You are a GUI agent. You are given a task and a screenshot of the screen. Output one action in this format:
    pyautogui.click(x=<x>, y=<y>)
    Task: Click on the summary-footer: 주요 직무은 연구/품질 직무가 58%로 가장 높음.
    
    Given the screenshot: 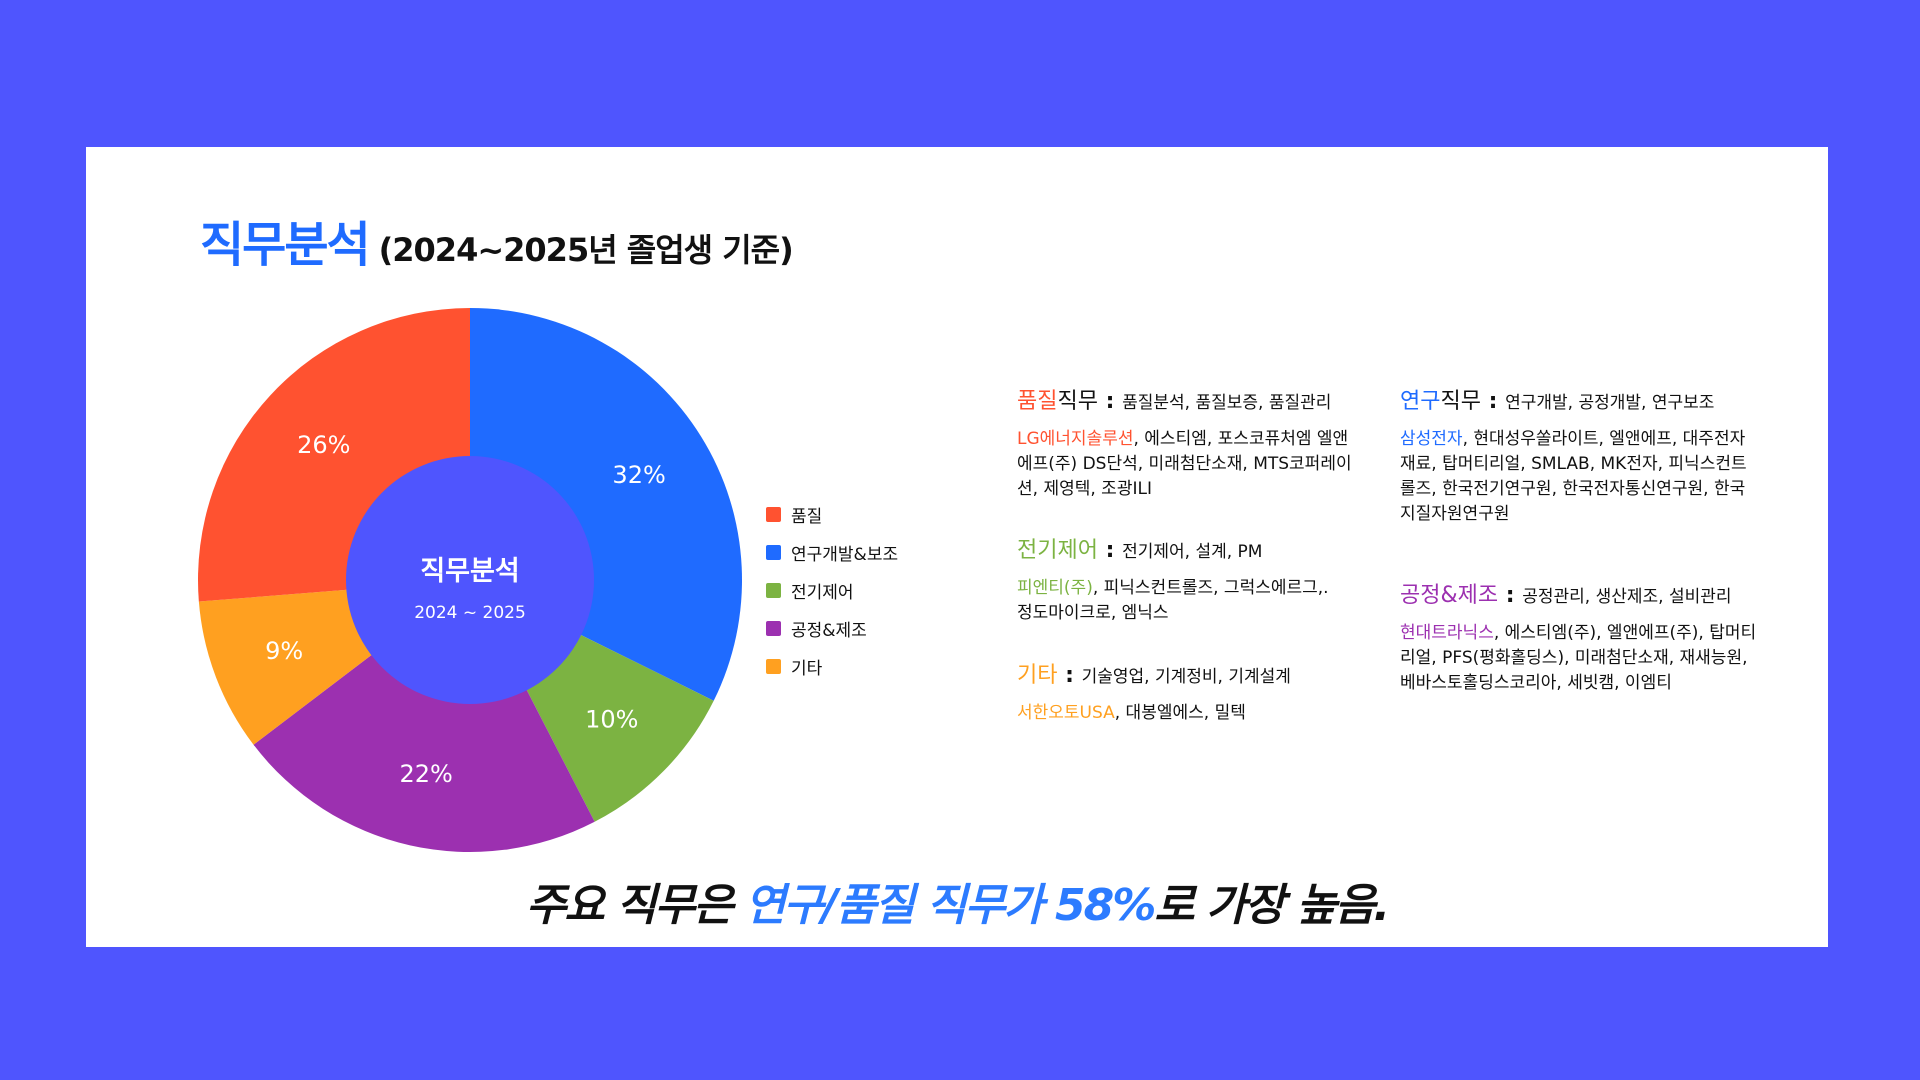 What is the action you would take?
    pyautogui.click(x=957, y=901)
    